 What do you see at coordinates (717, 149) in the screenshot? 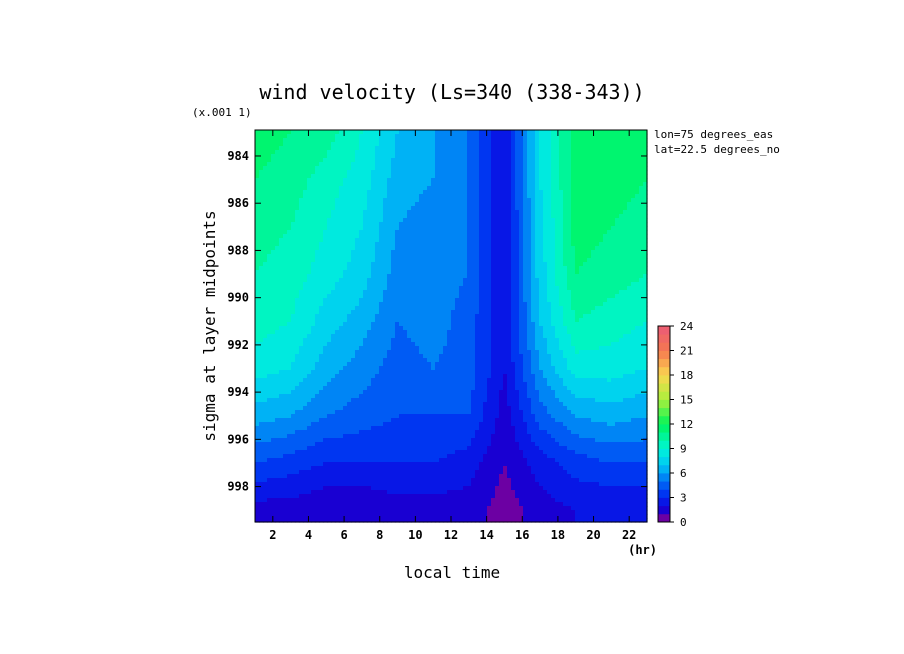
I see `annotation-lat: lat=22.5 degrees_no` at bounding box center [717, 149].